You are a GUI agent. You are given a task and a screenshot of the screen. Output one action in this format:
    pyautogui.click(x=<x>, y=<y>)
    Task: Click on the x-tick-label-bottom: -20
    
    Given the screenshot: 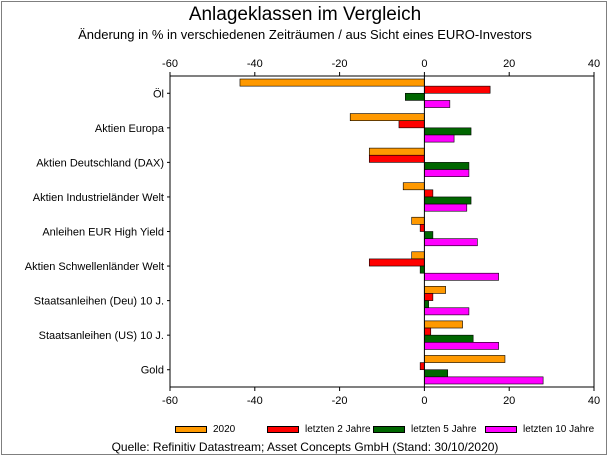 What is the action you would take?
    pyautogui.click(x=340, y=401)
    